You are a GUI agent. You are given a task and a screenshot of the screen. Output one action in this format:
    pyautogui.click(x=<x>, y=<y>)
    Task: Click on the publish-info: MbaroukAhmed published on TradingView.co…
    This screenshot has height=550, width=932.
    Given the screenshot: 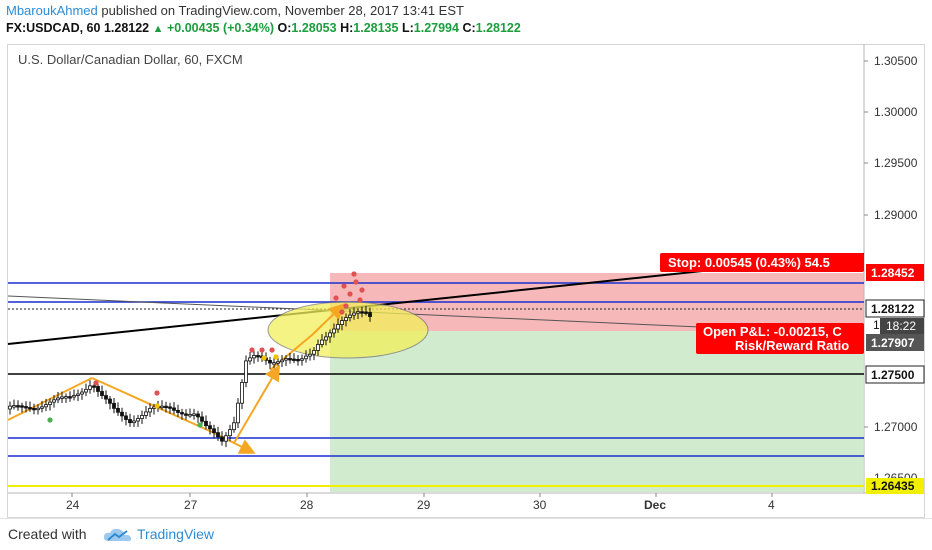 What is the action you would take?
    pyautogui.click(x=235, y=10)
    